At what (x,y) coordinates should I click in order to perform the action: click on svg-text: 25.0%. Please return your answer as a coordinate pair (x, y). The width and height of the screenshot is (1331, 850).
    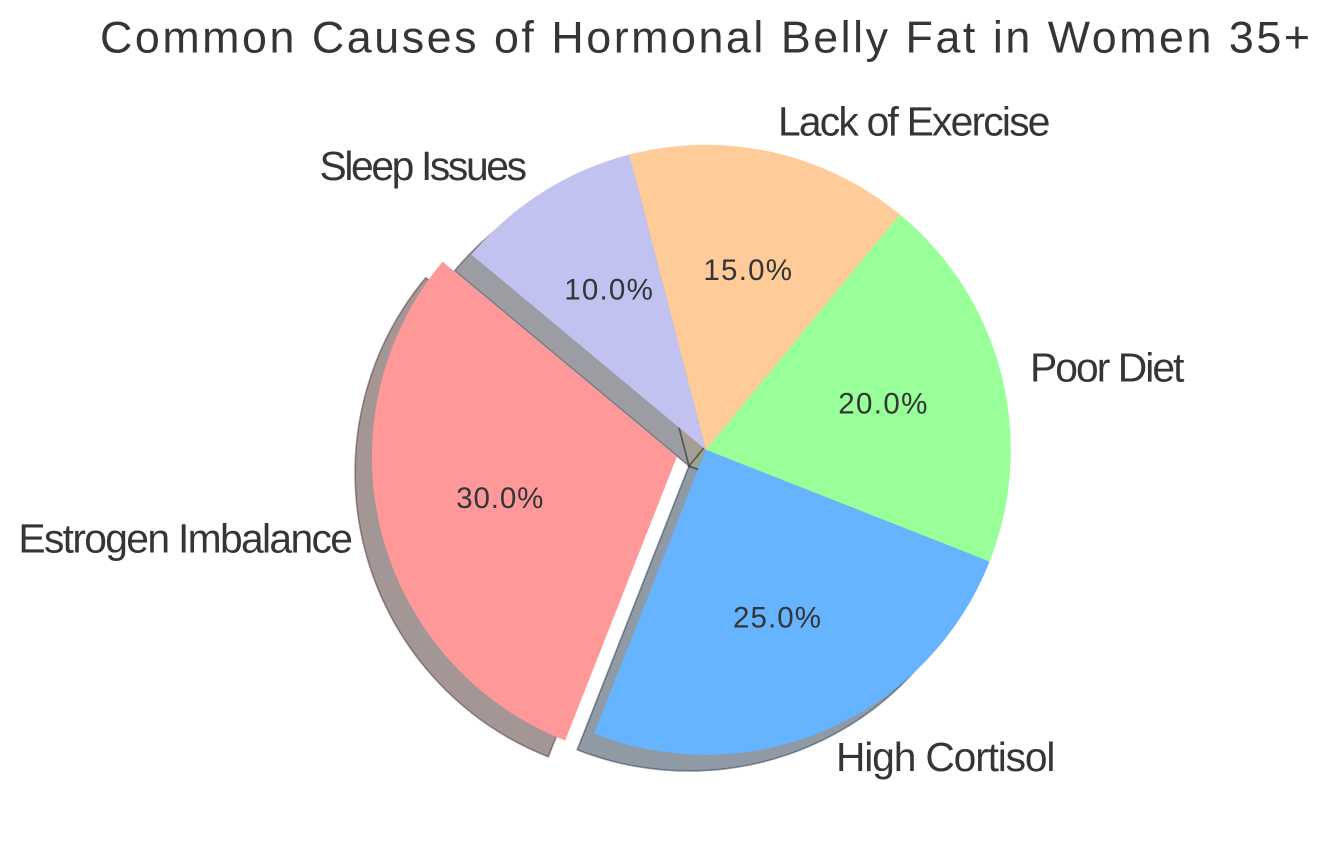
    Looking at the image, I should click on (777, 618).